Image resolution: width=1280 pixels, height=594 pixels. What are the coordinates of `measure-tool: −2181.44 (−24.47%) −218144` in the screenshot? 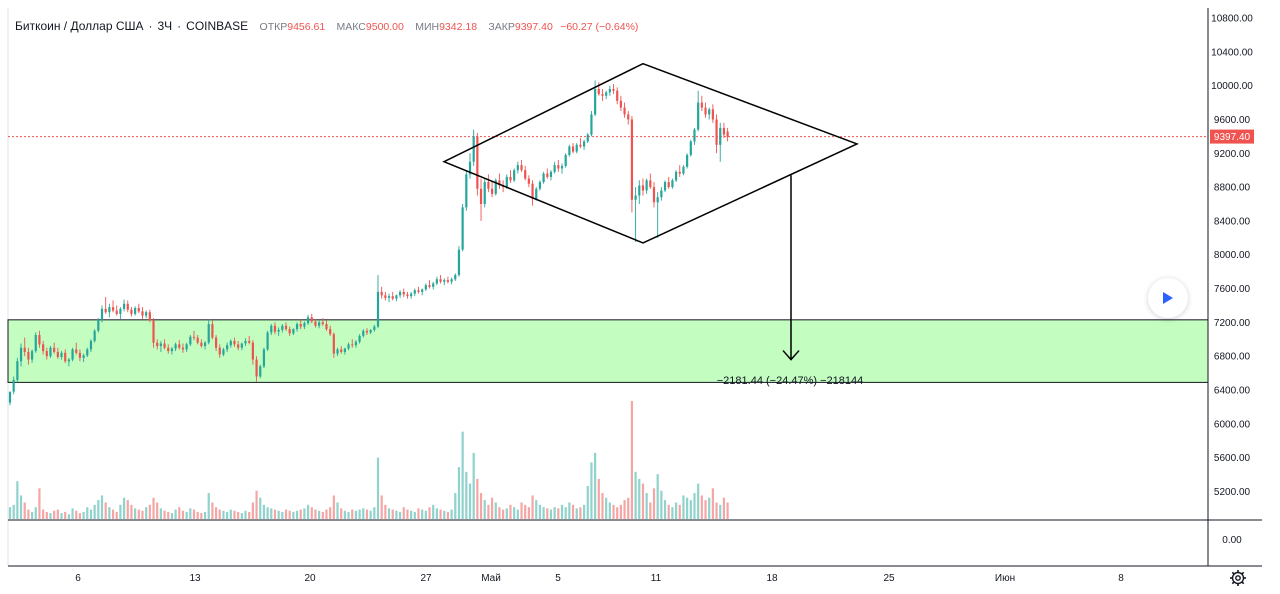 It's located at (790, 281).